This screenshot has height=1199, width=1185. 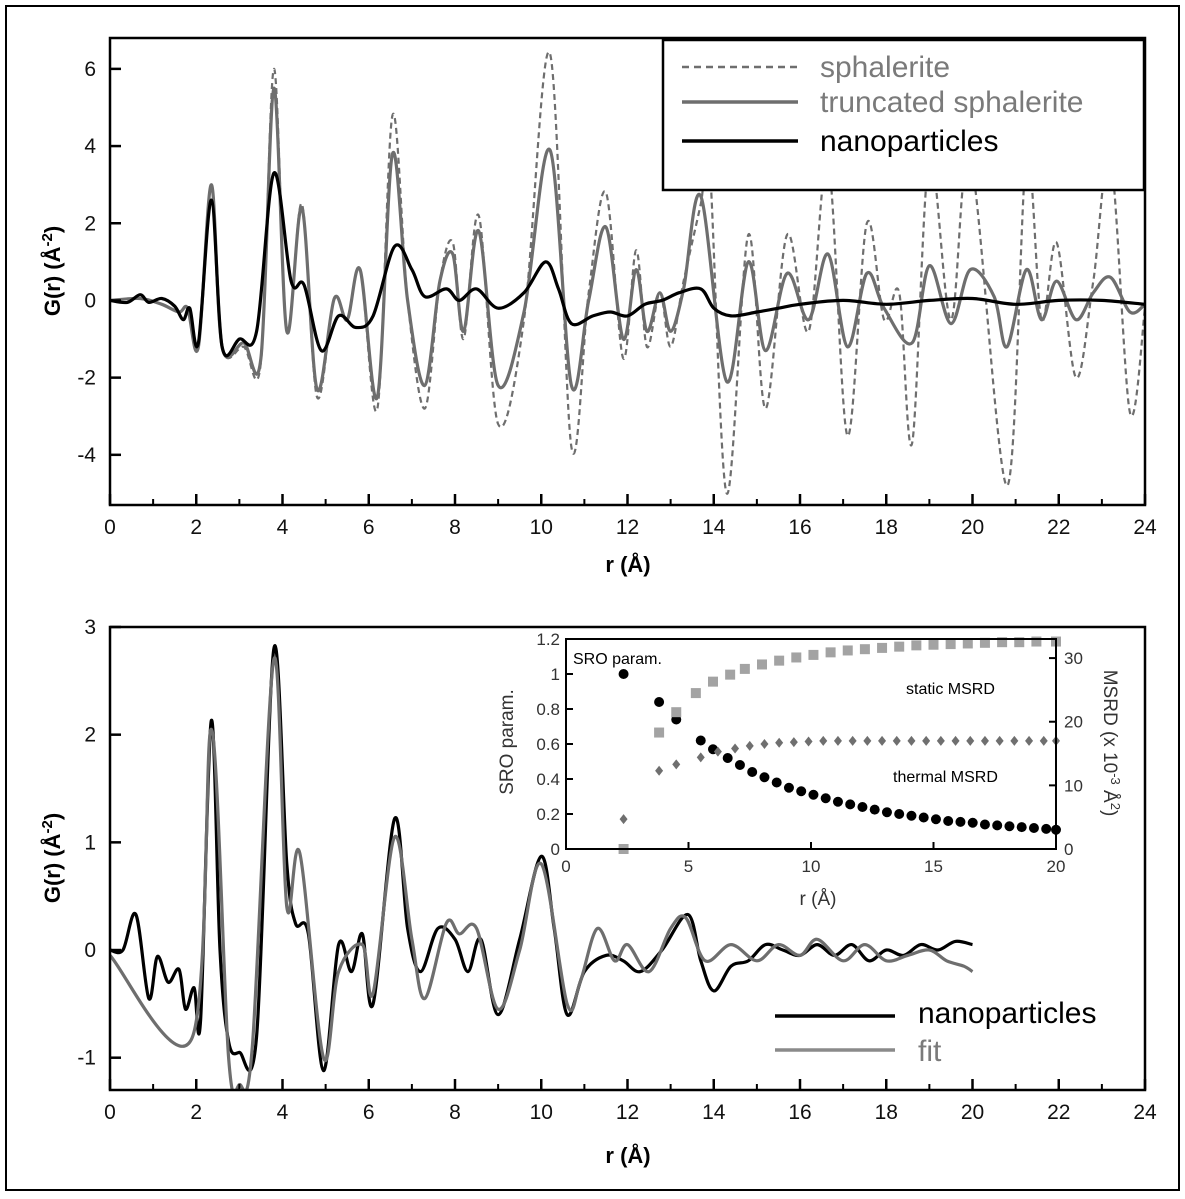 What do you see at coordinates (90, 842) in the screenshot?
I see `bottom-y-tick-label: 1` at bounding box center [90, 842].